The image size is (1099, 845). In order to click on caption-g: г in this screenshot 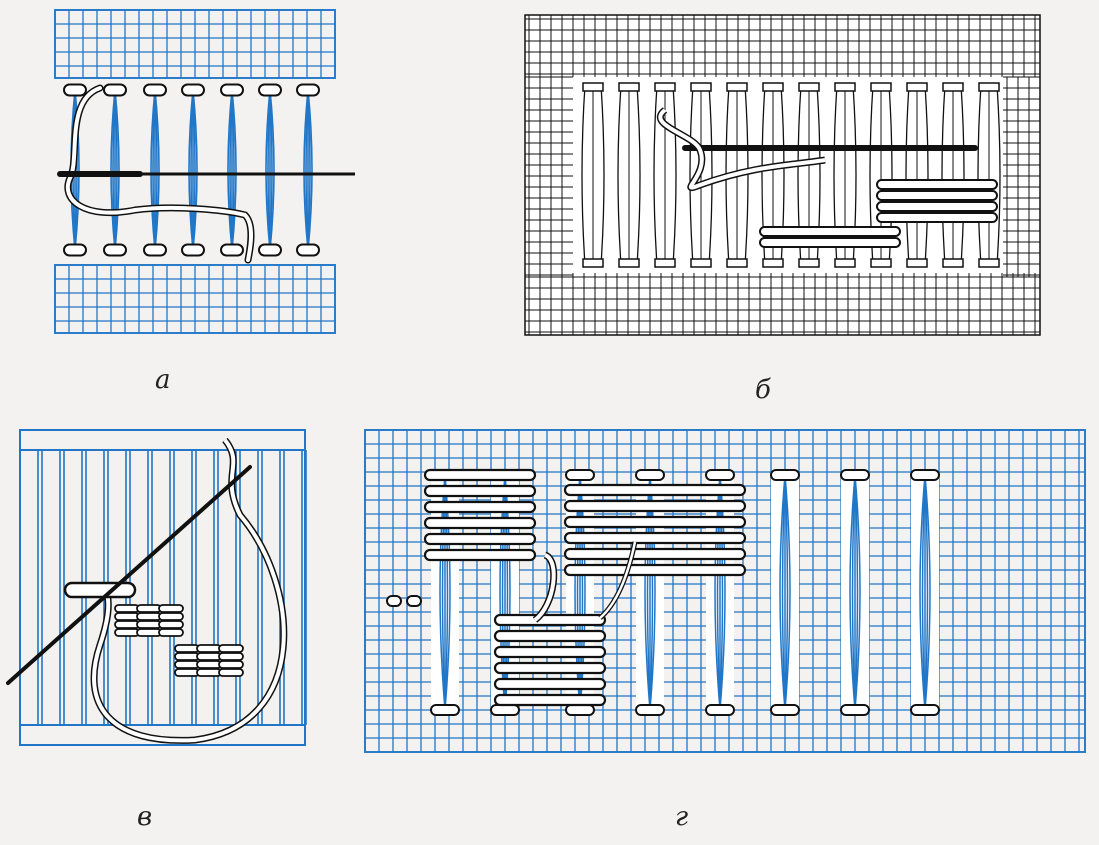, I will do `click(682, 817)`.